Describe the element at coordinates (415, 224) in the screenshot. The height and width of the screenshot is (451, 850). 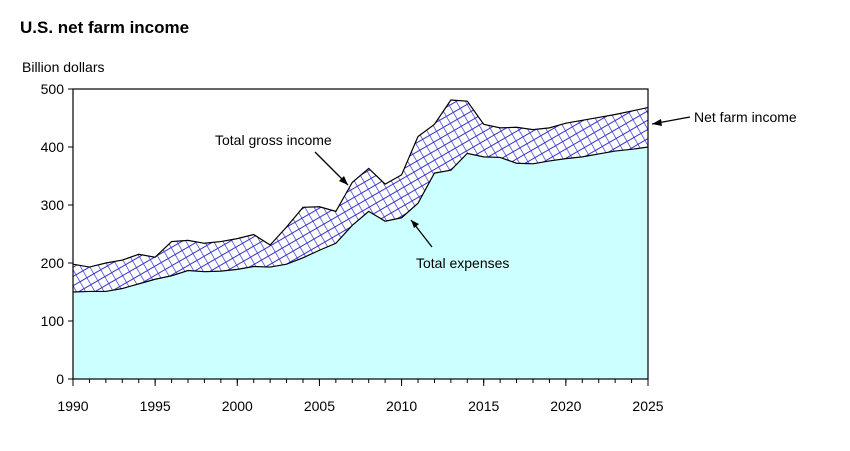
I see `annotation-arrowhead-expenses` at that location.